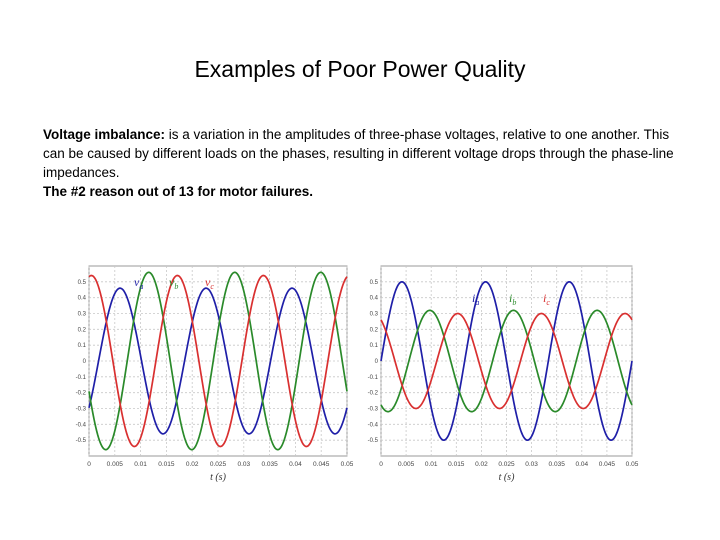 Image resolution: width=720 pixels, height=540 pixels. What do you see at coordinates (360, 69) in the screenshot?
I see `slide-title: Examples of Poor Power Quality` at bounding box center [360, 69].